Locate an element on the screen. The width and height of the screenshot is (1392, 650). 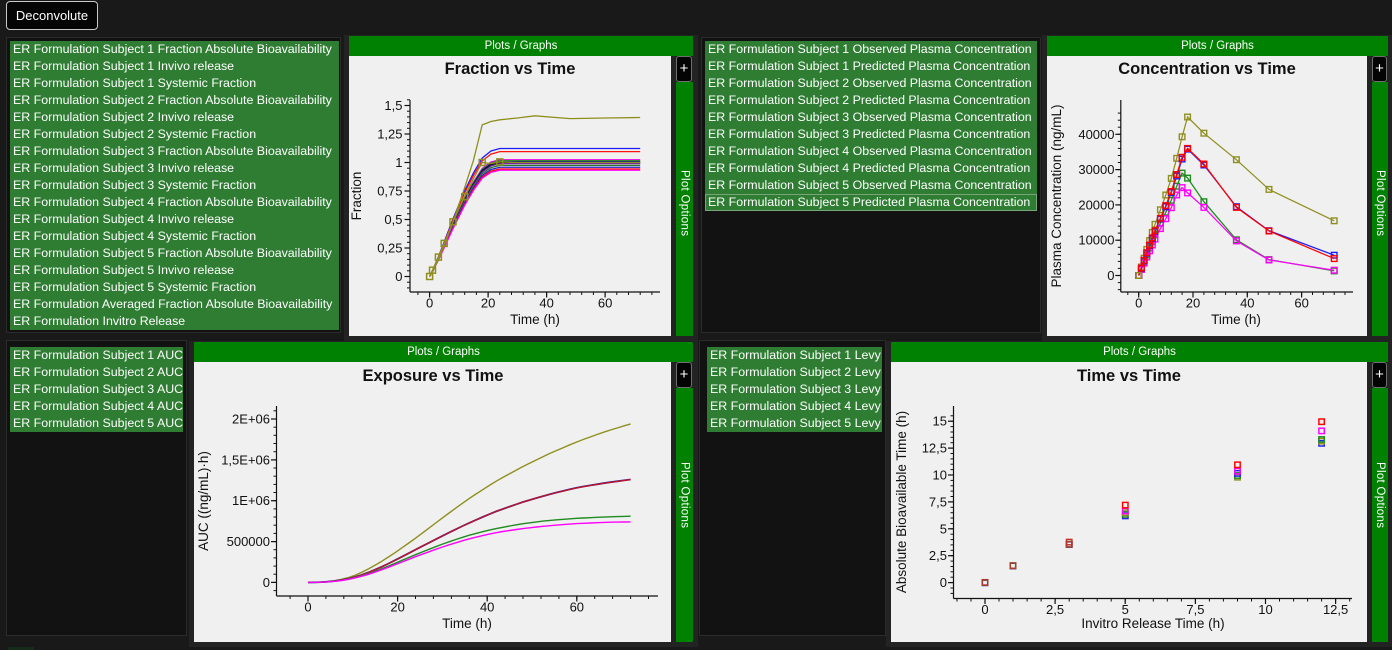
svg-text: Exposure vs Time is located at coordinates (433, 376).